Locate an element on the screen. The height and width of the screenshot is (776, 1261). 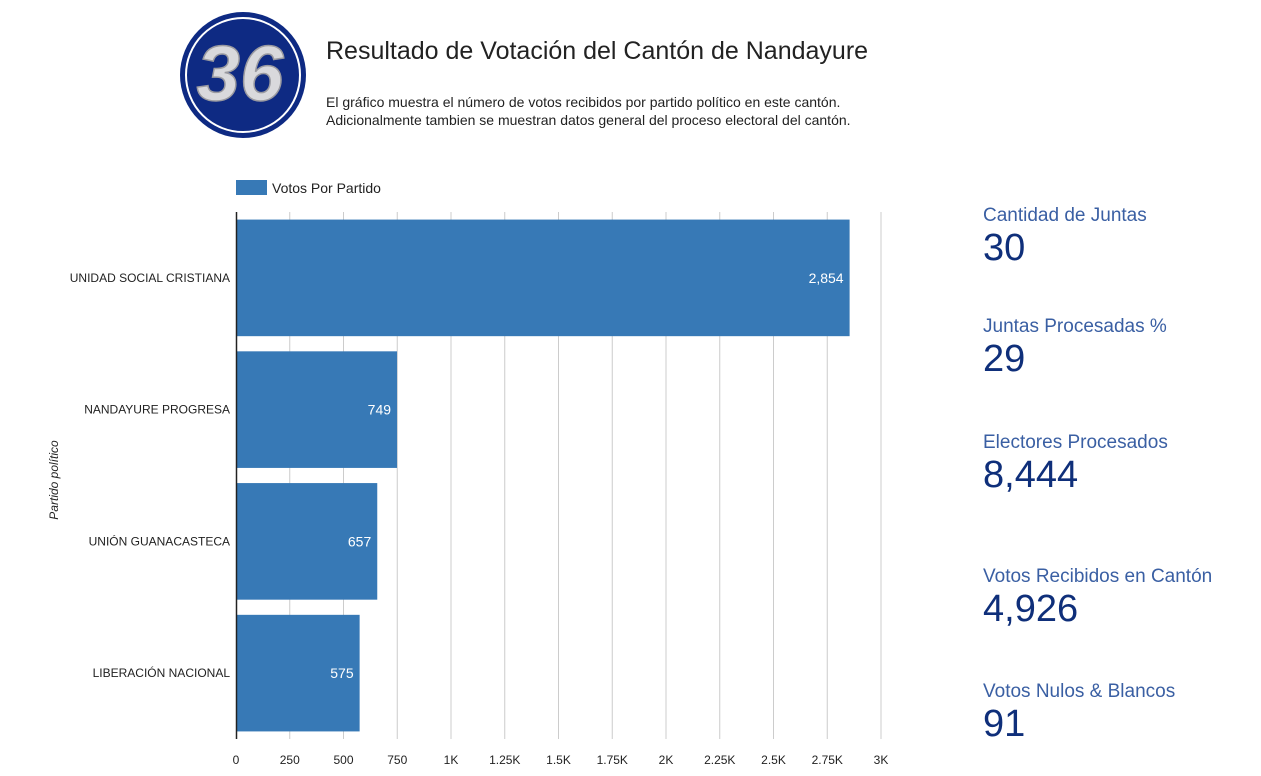
chart-legend: Votos Por Partido is located at coordinates (308, 188).